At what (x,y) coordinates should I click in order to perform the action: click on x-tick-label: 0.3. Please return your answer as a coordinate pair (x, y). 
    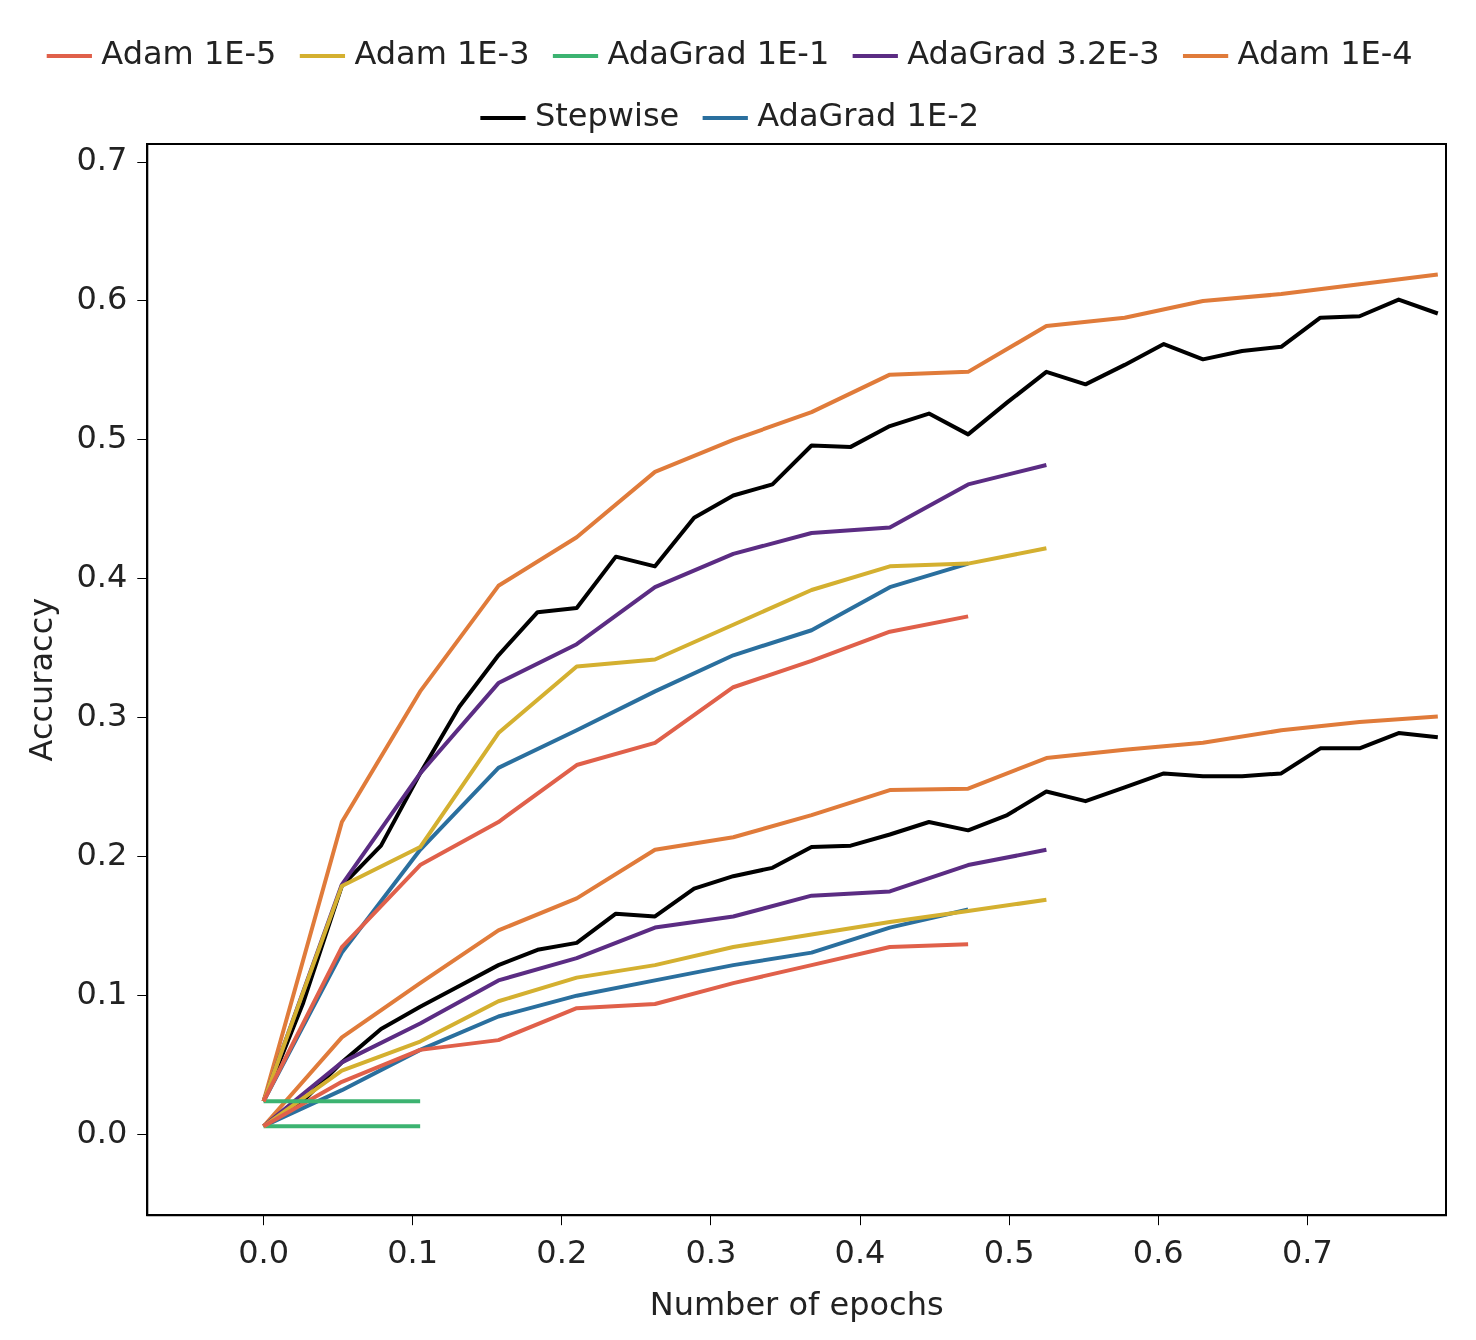
    Looking at the image, I should click on (711, 1251).